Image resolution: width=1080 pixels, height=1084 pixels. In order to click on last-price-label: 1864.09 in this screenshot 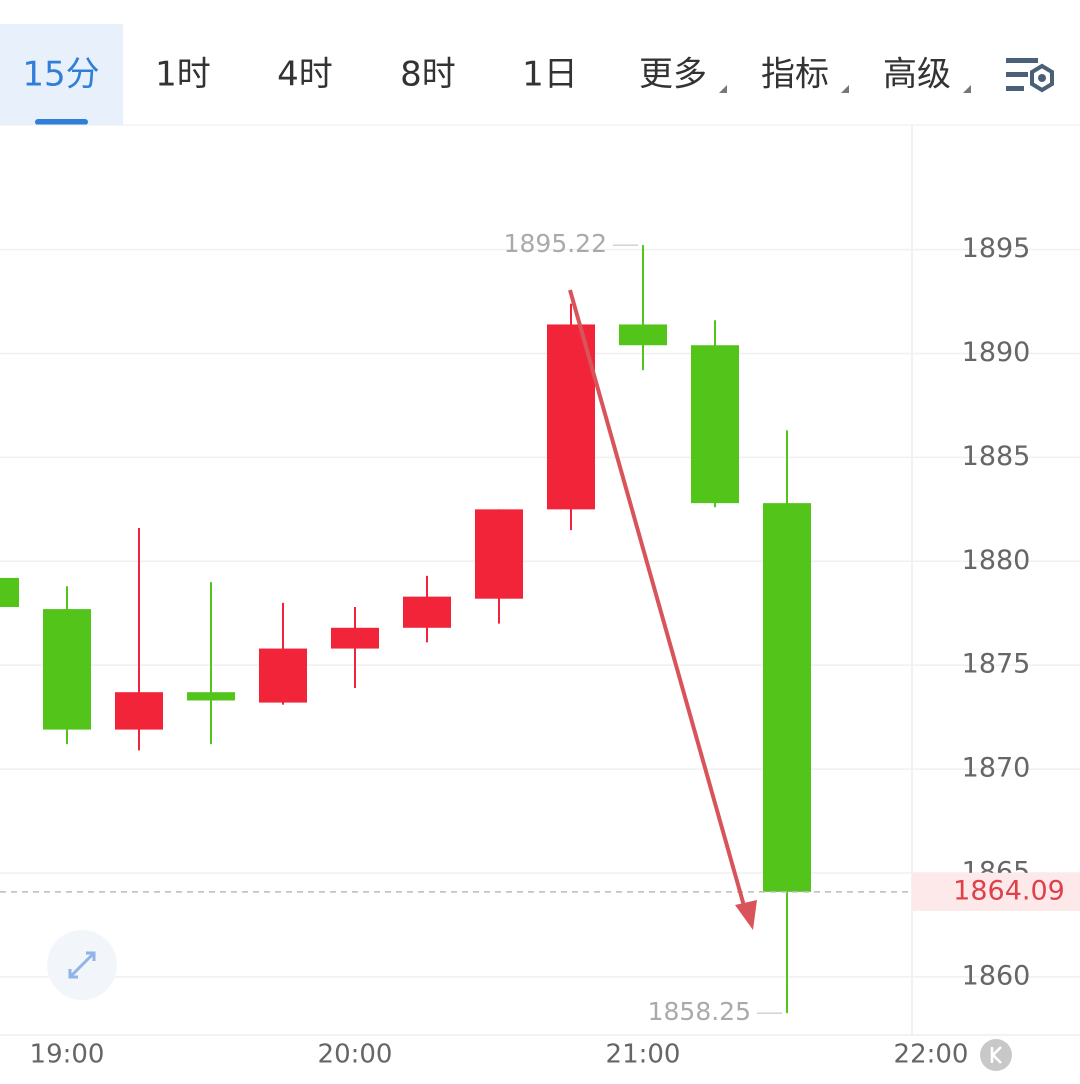, I will do `click(1009, 890)`.